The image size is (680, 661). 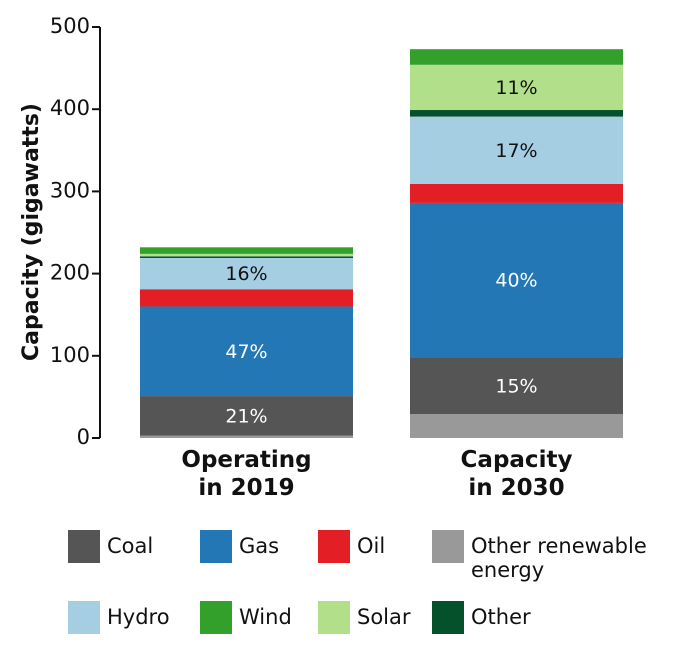 I want to click on legend-label: Coal, so click(x=130, y=546).